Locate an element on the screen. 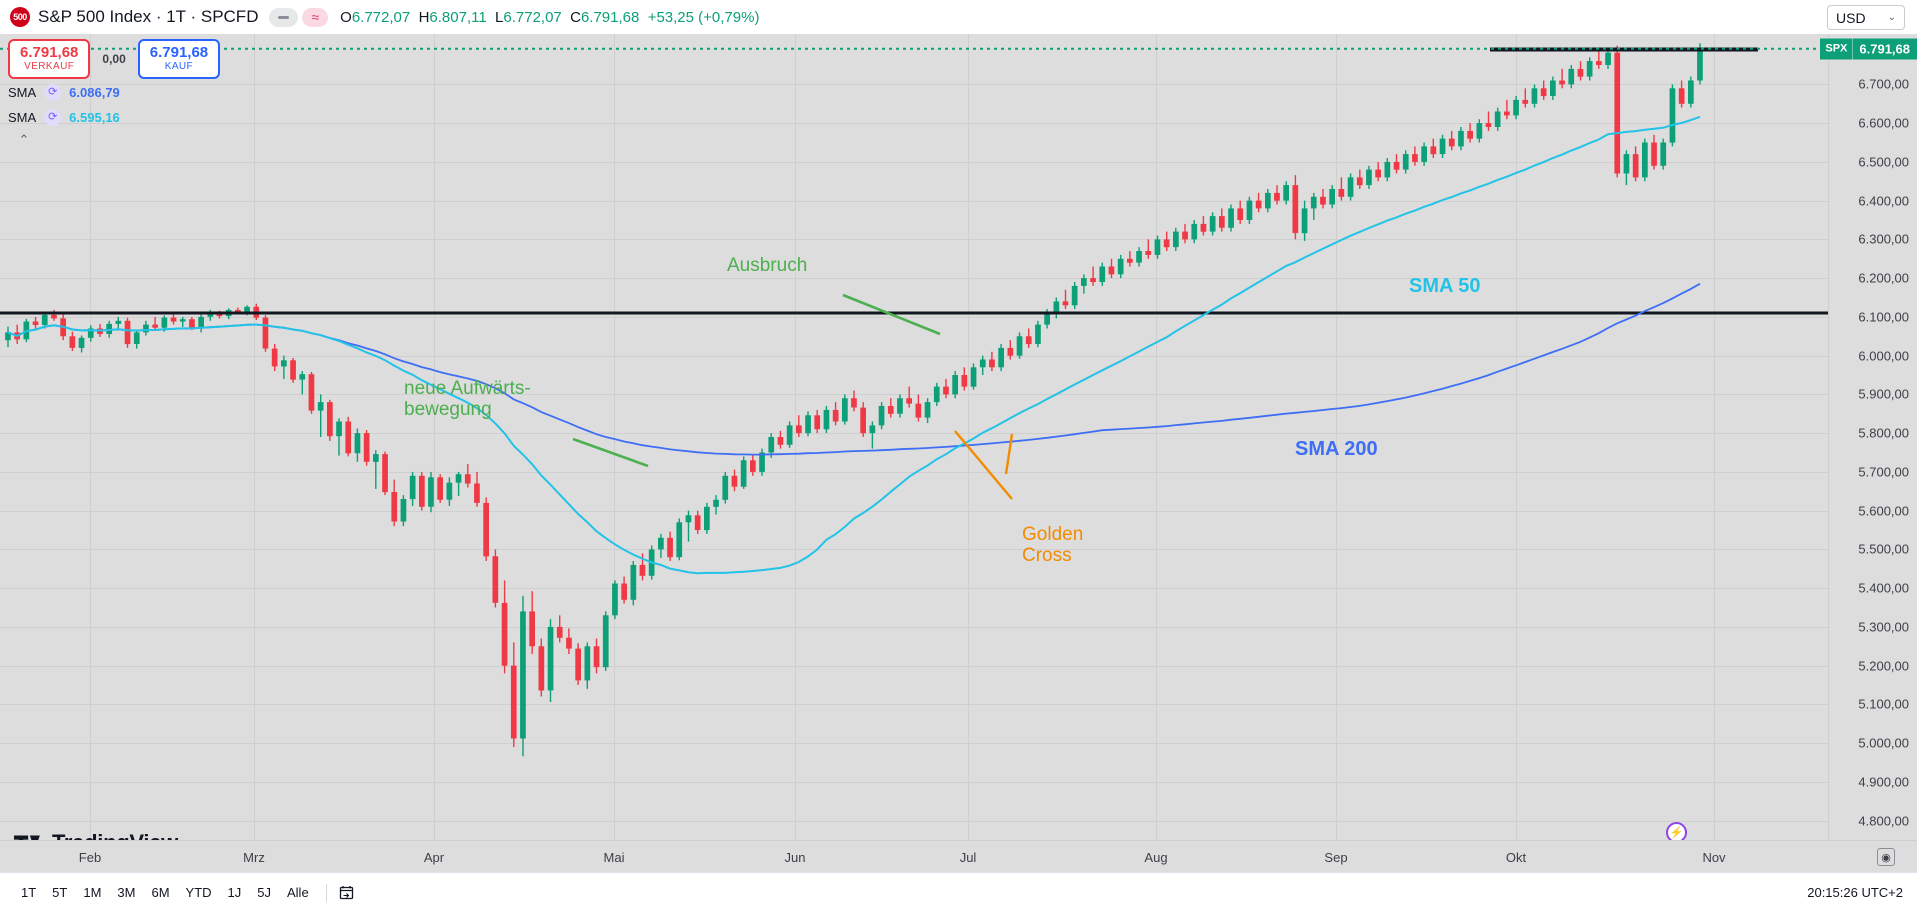 The image size is (1917, 912). indicator-row-sma-200: SMA ⟳ 6.086,79 is located at coordinates (260, 91).